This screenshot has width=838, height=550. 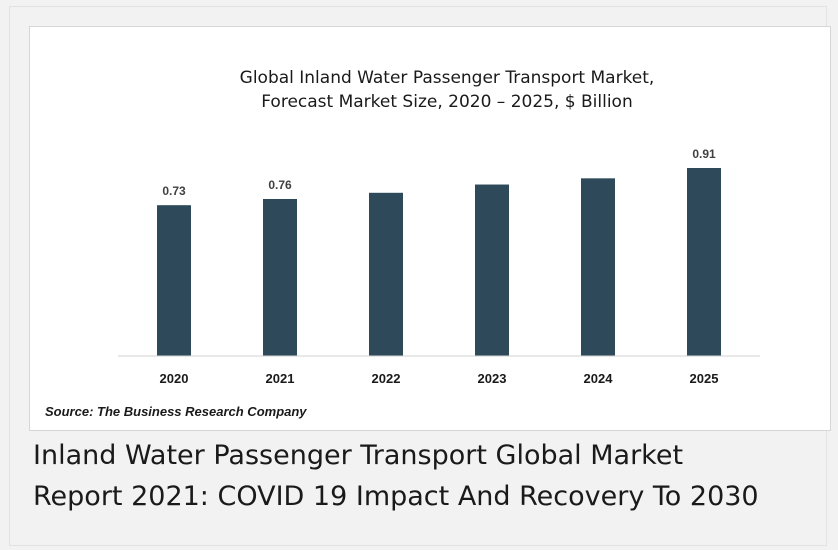 I want to click on bar-2022, so click(x=386, y=274).